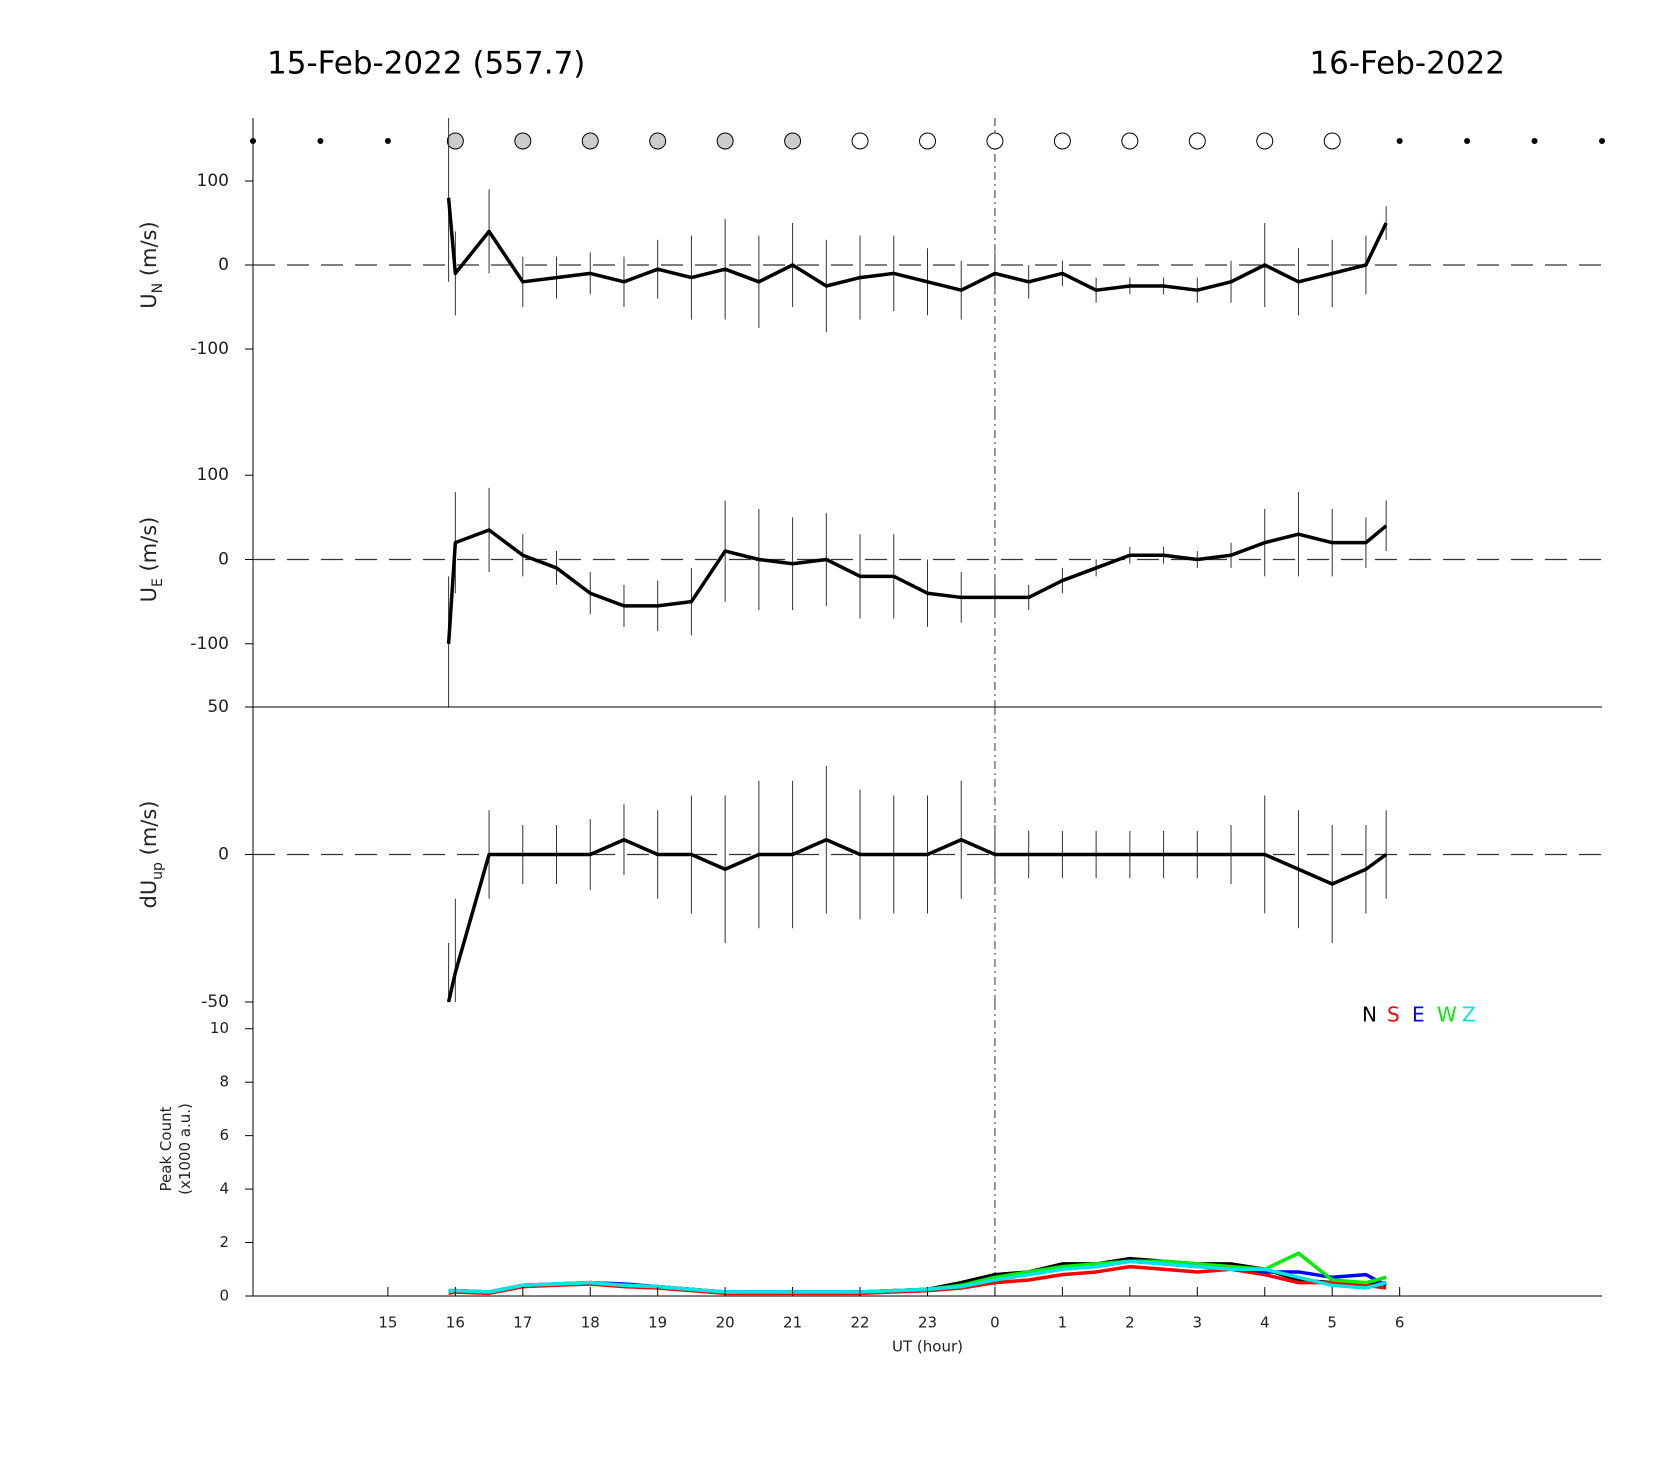 The image size is (1667, 1458). I want to click on legend-entry: N, so click(1369, 1015).